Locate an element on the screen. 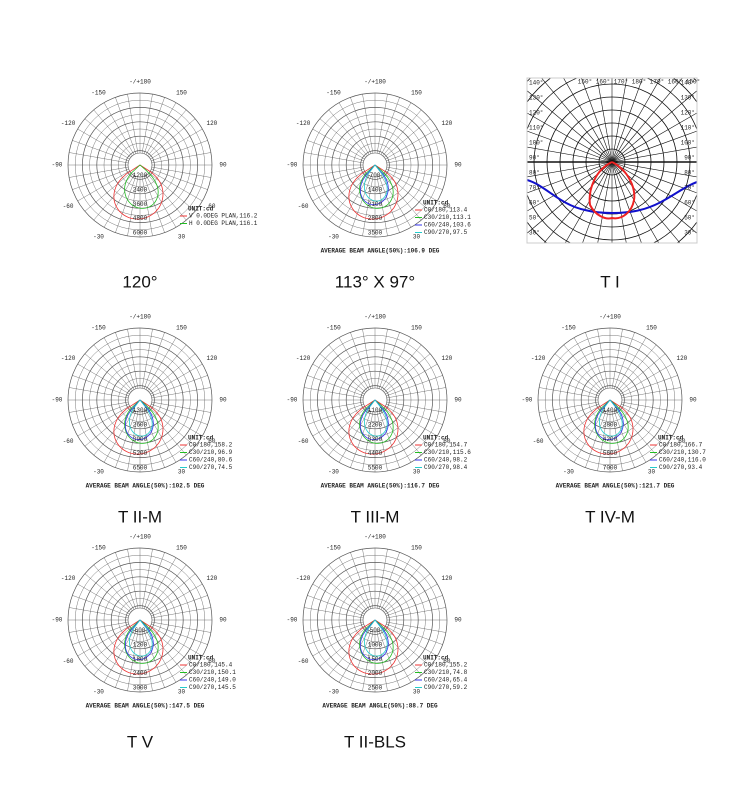  caption: T III-M is located at coordinates (375, 516).